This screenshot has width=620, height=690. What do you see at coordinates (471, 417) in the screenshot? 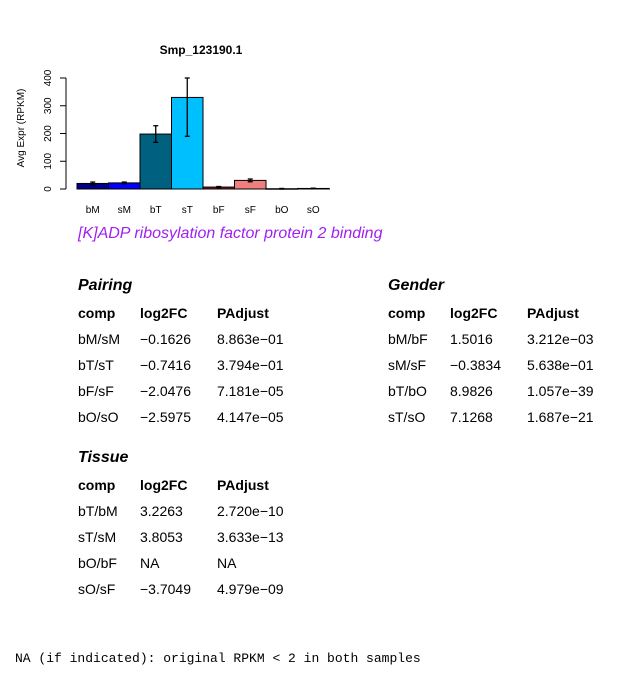
I see `cell-log2fc: 7.1268` at bounding box center [471, 417].